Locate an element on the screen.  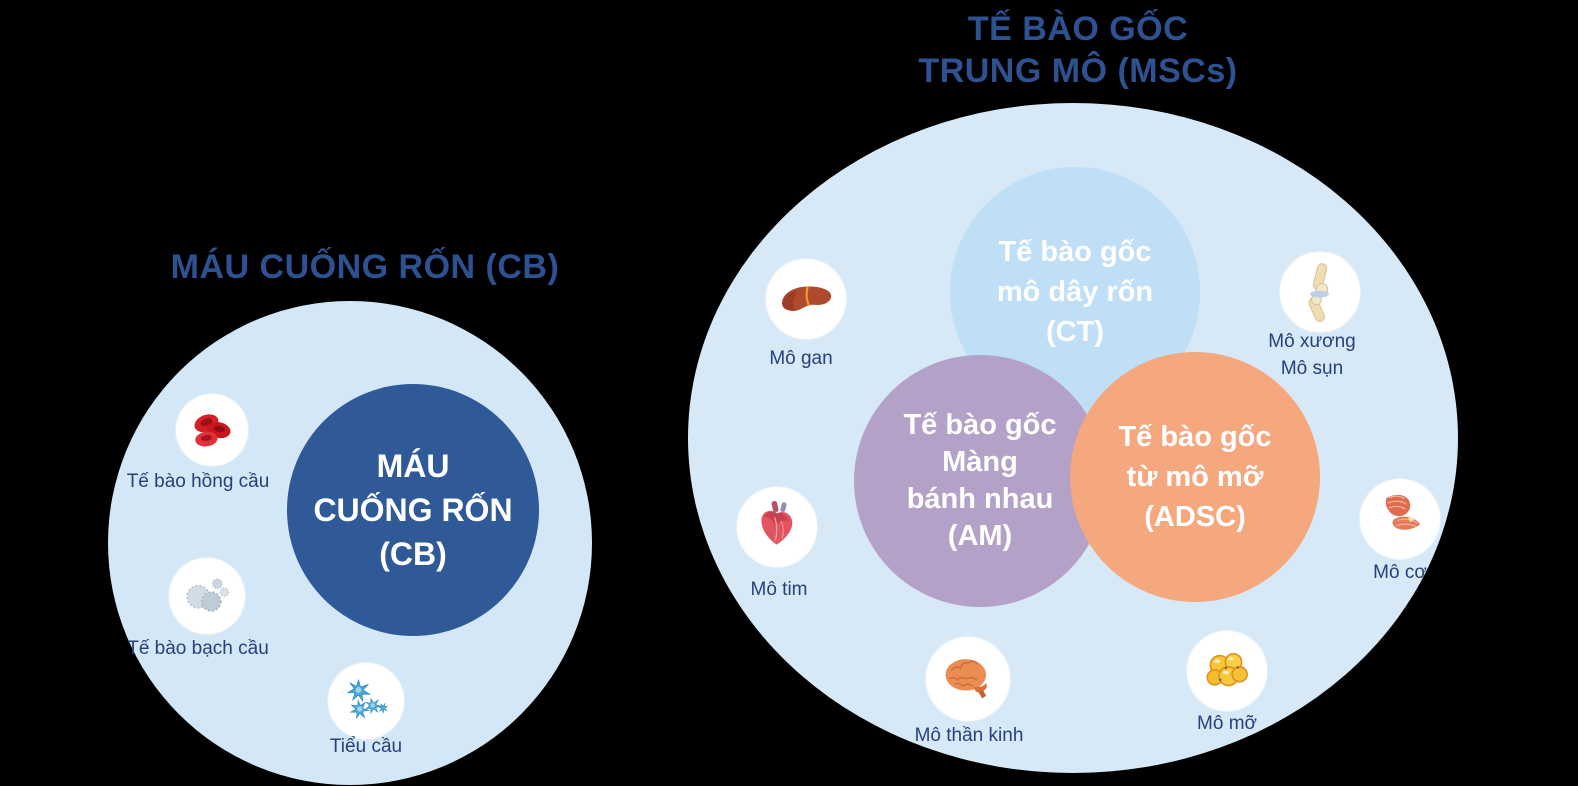
white-blood-cells-icon is located at coordinates (207, 596).